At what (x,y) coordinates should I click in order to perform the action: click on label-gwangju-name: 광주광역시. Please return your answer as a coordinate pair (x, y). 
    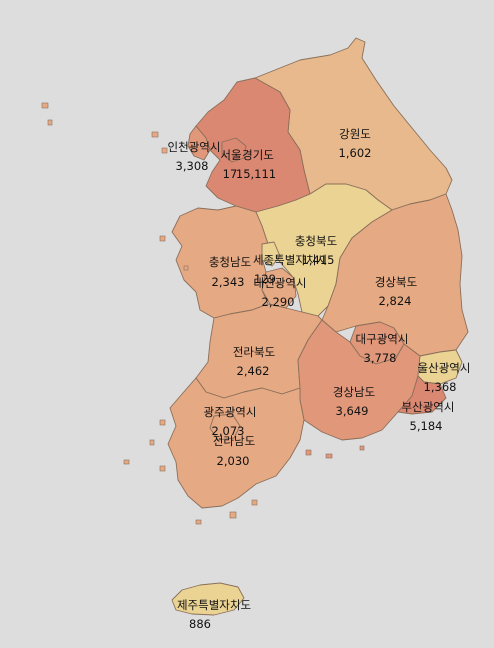
    Looking at the image, I should click on (230, 412).